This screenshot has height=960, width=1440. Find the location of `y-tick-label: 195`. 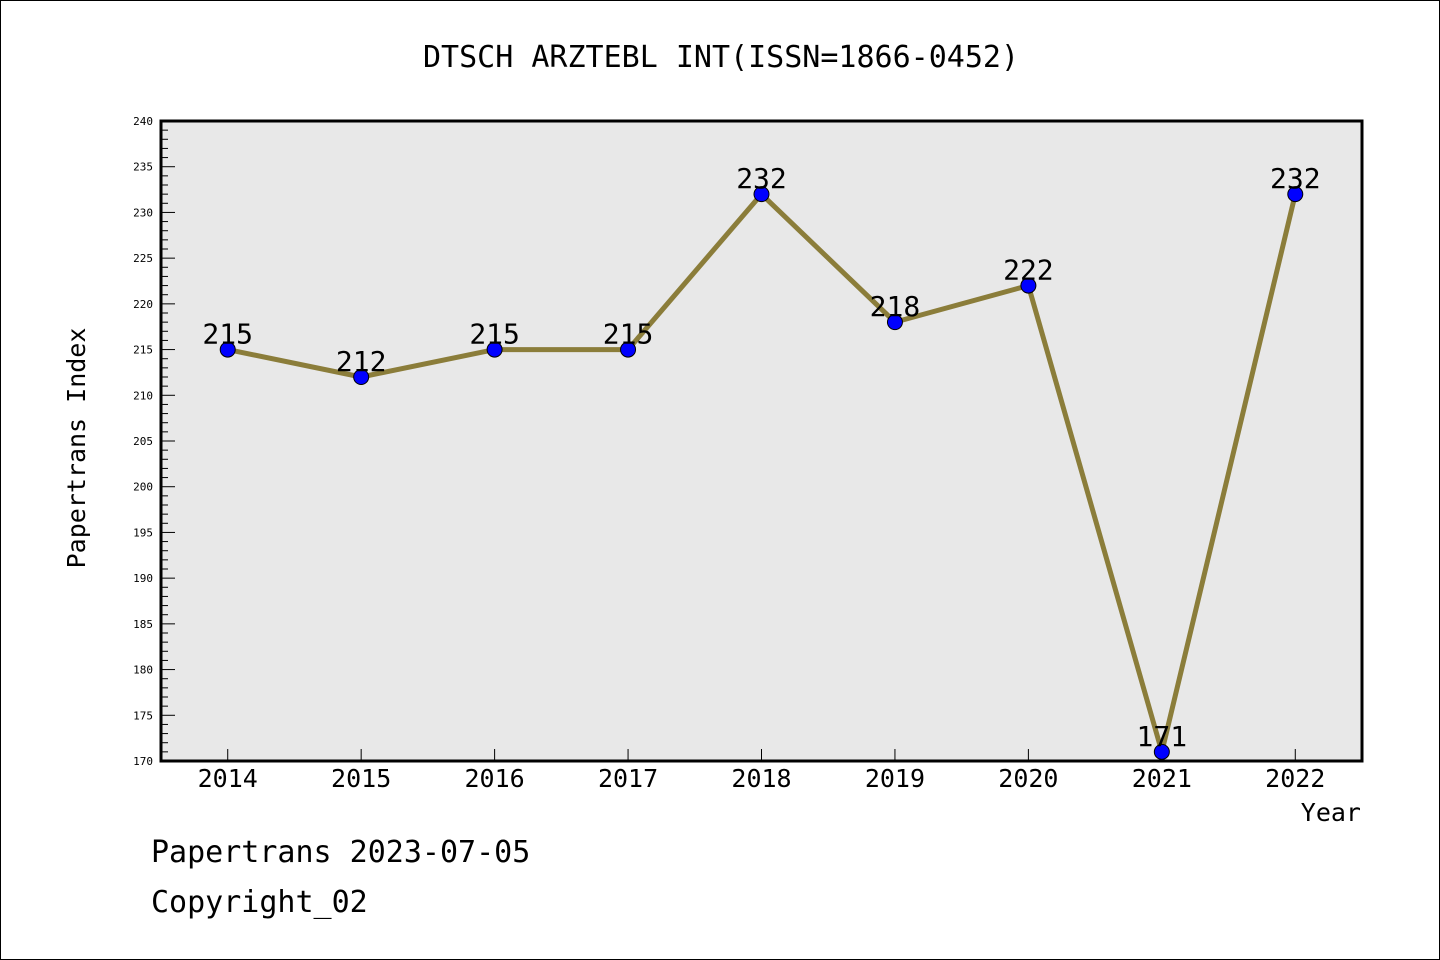

y-tick-label: 195 is located at coordinates (143, 532).